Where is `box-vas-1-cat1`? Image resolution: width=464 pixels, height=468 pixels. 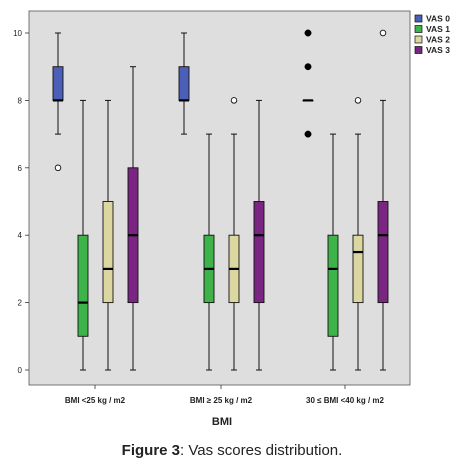 box-vas-1-cat1 is located at coordinates (83, 235).